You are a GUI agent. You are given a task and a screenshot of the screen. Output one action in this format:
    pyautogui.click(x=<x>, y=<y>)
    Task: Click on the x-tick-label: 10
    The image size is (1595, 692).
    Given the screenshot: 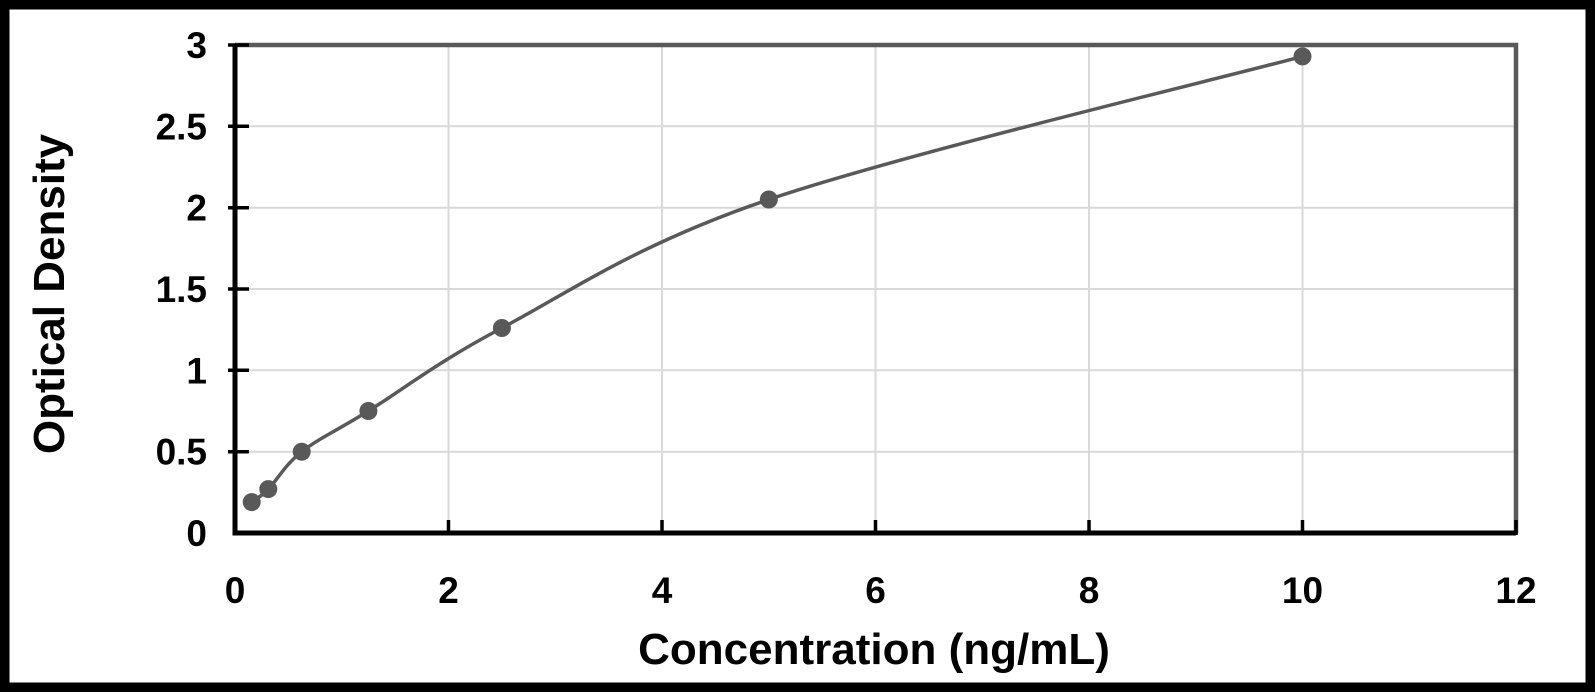 What is the action you would take?
    pyautogui.click(x=1302, y=590)
    